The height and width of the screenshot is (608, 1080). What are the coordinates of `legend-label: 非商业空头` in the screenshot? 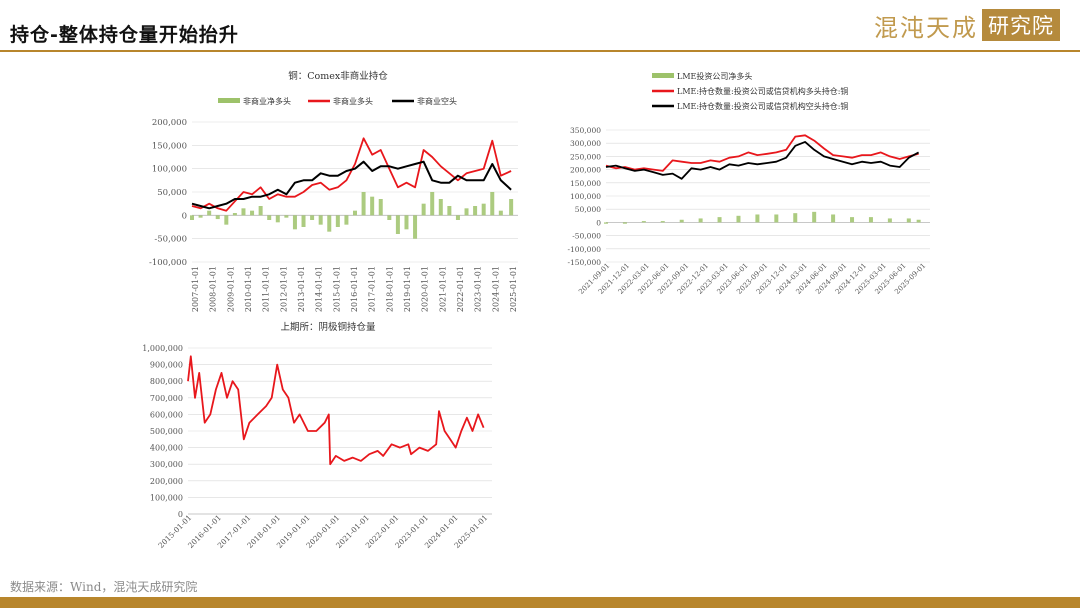 It's located at (437, 101).